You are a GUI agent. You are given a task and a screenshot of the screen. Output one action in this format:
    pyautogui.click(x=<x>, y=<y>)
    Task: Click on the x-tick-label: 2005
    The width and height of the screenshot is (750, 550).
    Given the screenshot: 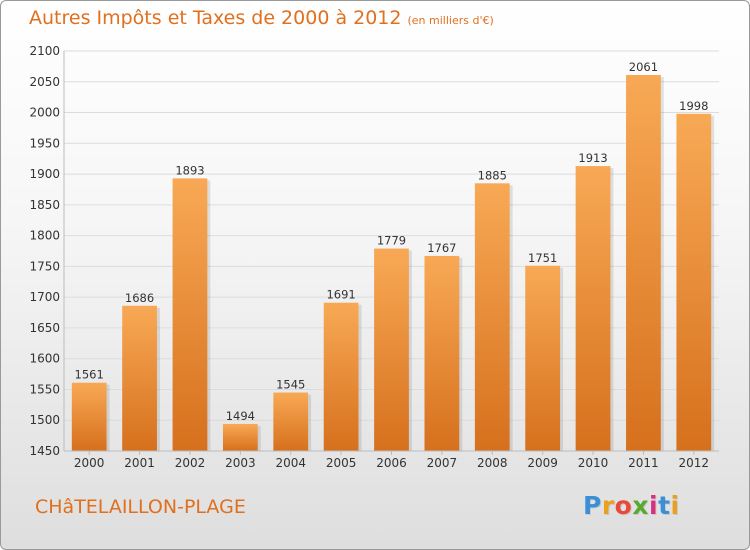 What is the action you would take?
    pyautogui.click(x=341, y=463)
    